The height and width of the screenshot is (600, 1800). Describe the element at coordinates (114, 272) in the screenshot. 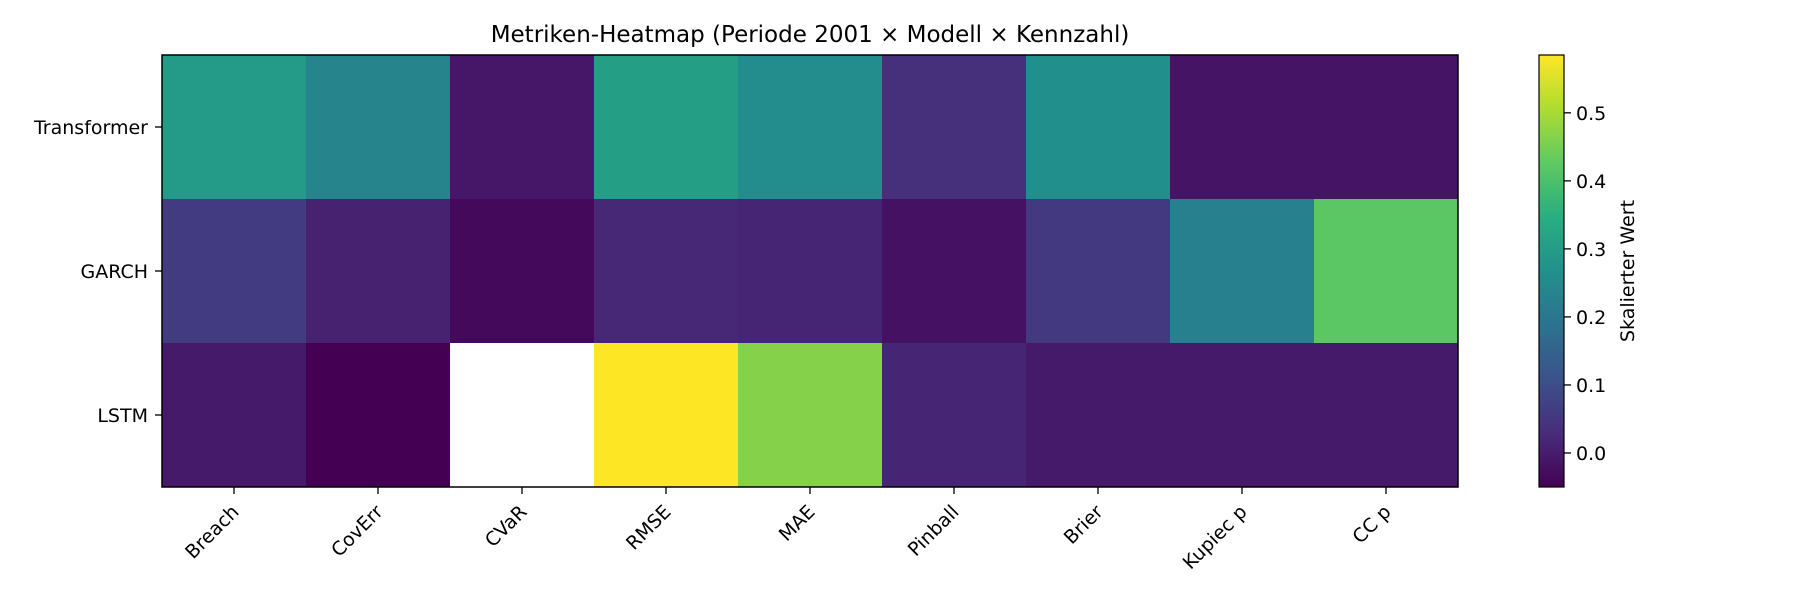

I see `y-tick-label: GARCH` at that location.